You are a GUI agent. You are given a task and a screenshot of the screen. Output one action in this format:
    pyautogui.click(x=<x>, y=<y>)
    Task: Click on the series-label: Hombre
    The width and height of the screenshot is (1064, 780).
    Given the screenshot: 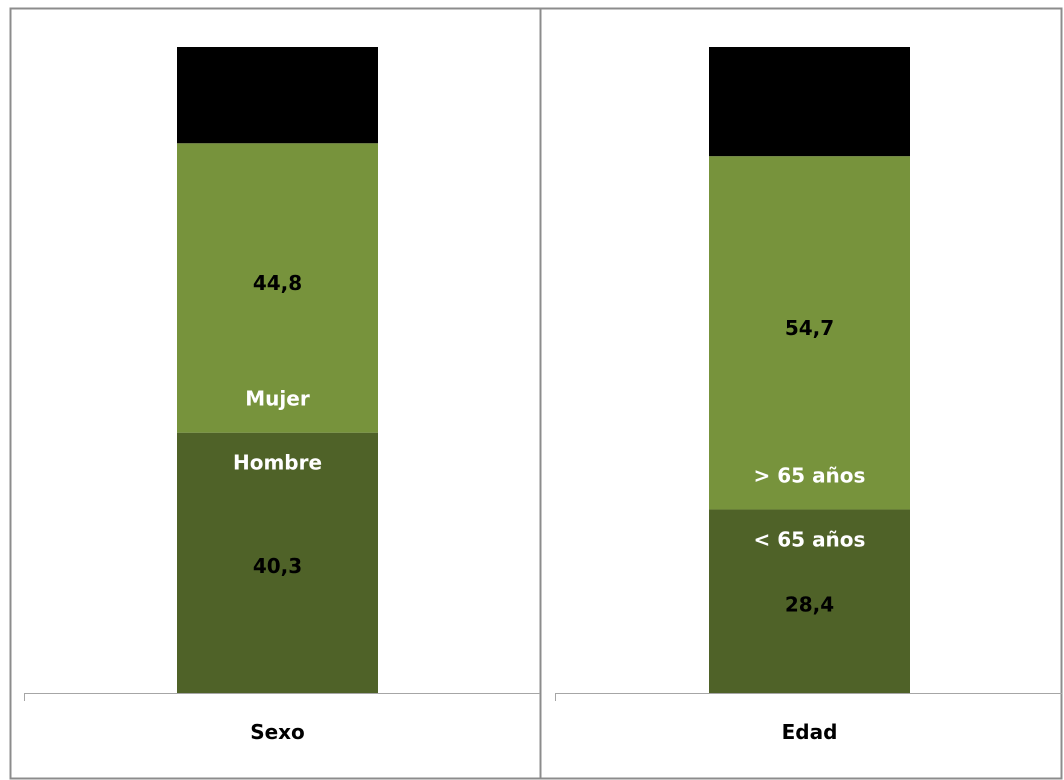 What is the action you would take?
    pyautogui.click(x=277, y=463)
    